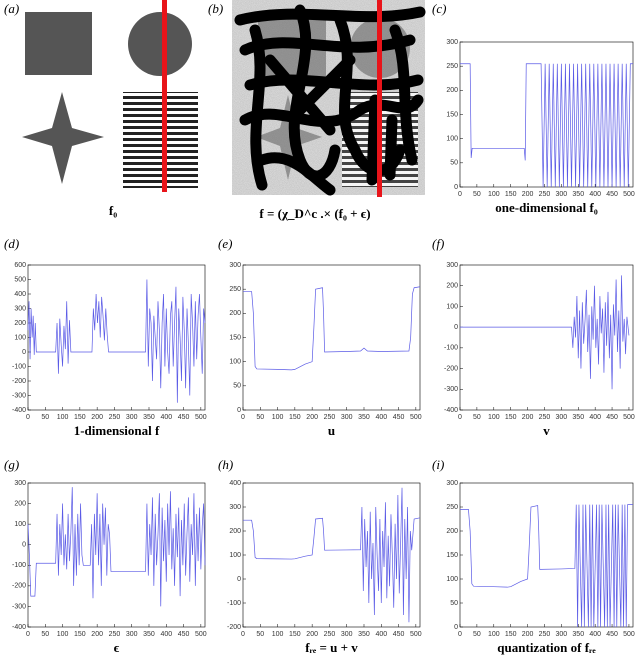  What do you see at coordinates (225, 464) in the screenshot?
I see `panel-label: (h)` at bounding box center [225, 464].